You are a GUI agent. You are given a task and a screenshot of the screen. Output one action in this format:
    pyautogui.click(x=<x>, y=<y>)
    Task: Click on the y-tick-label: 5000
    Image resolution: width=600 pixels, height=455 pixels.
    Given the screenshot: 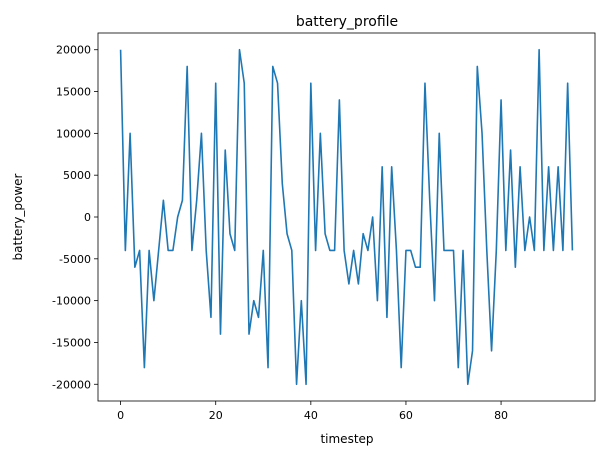 What is the action you would take?
    pyautogui.click(x=77, y=175)
    